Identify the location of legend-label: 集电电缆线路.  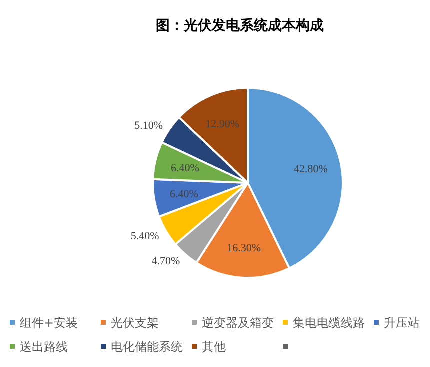
(329, 323).